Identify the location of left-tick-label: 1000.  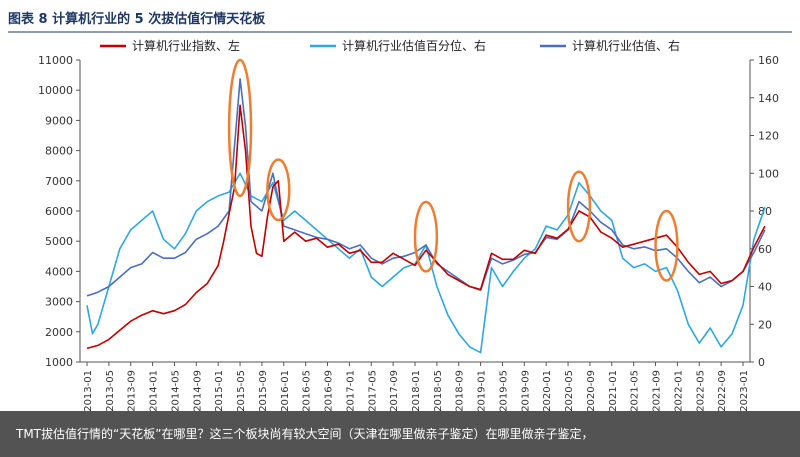
(59, 362).